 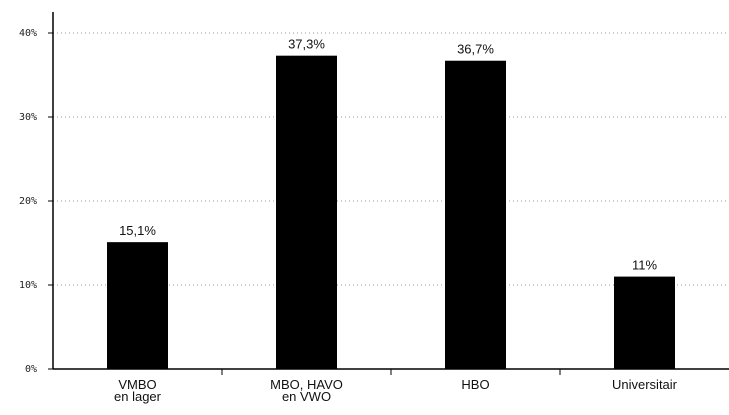 What do you see at coordinates (306, 396) in the screenshot?
I see `x-tick-label: en VWO` at bounding box center [306, 396].